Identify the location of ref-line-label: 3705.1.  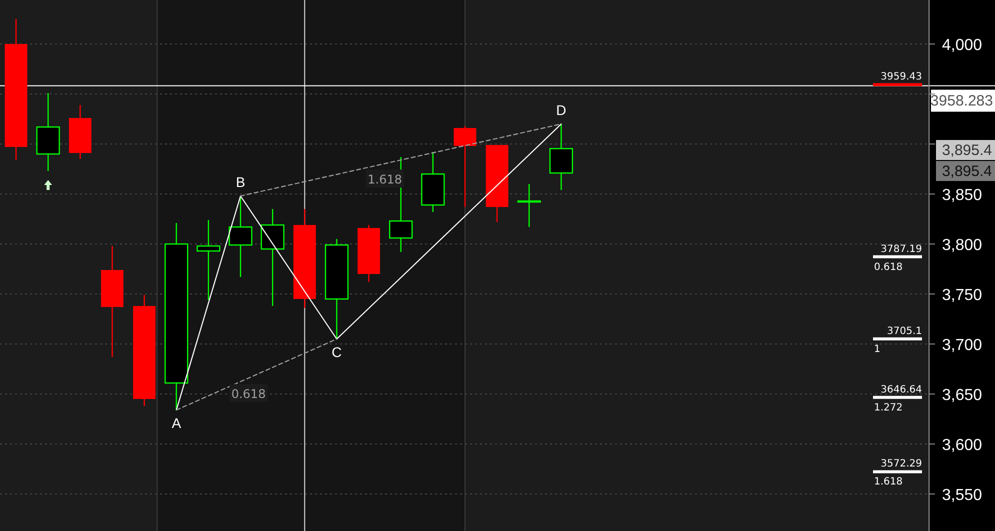
(904, 331).